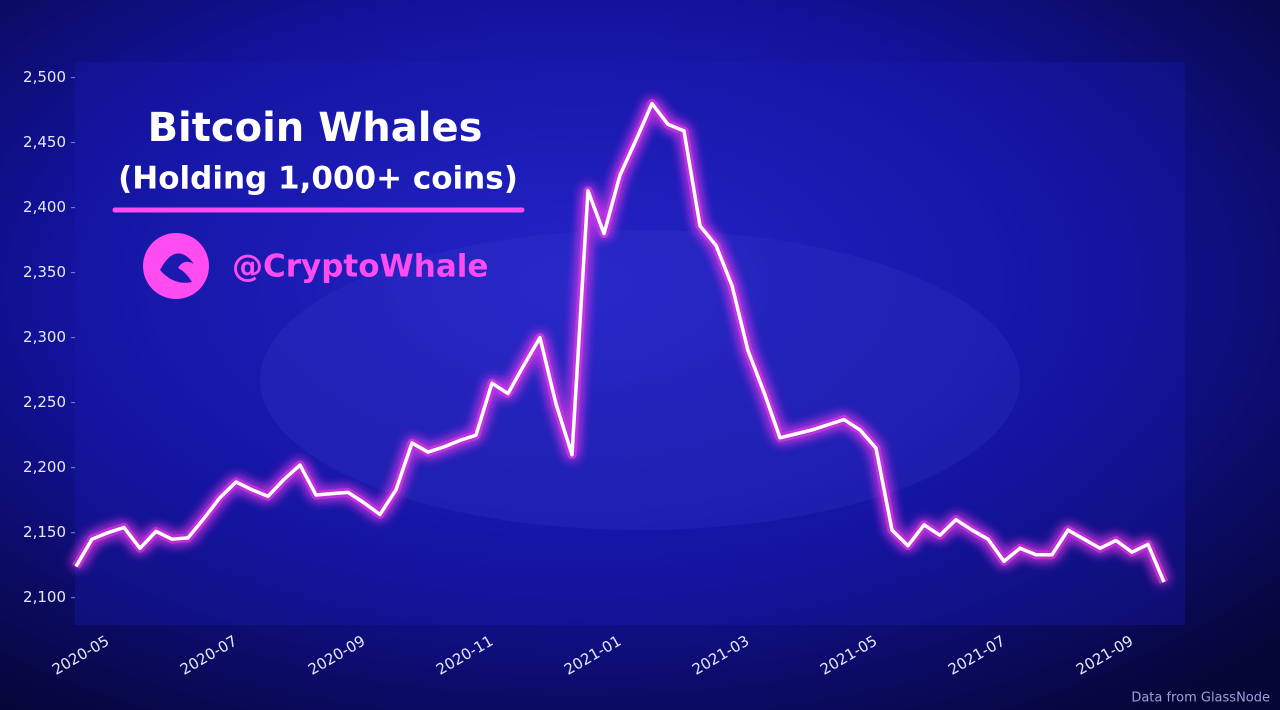  What do you see at coordinates (360, 267) in the screenshot?
I see `handle: @CryptoWhale` at bounding box center [360, 267].